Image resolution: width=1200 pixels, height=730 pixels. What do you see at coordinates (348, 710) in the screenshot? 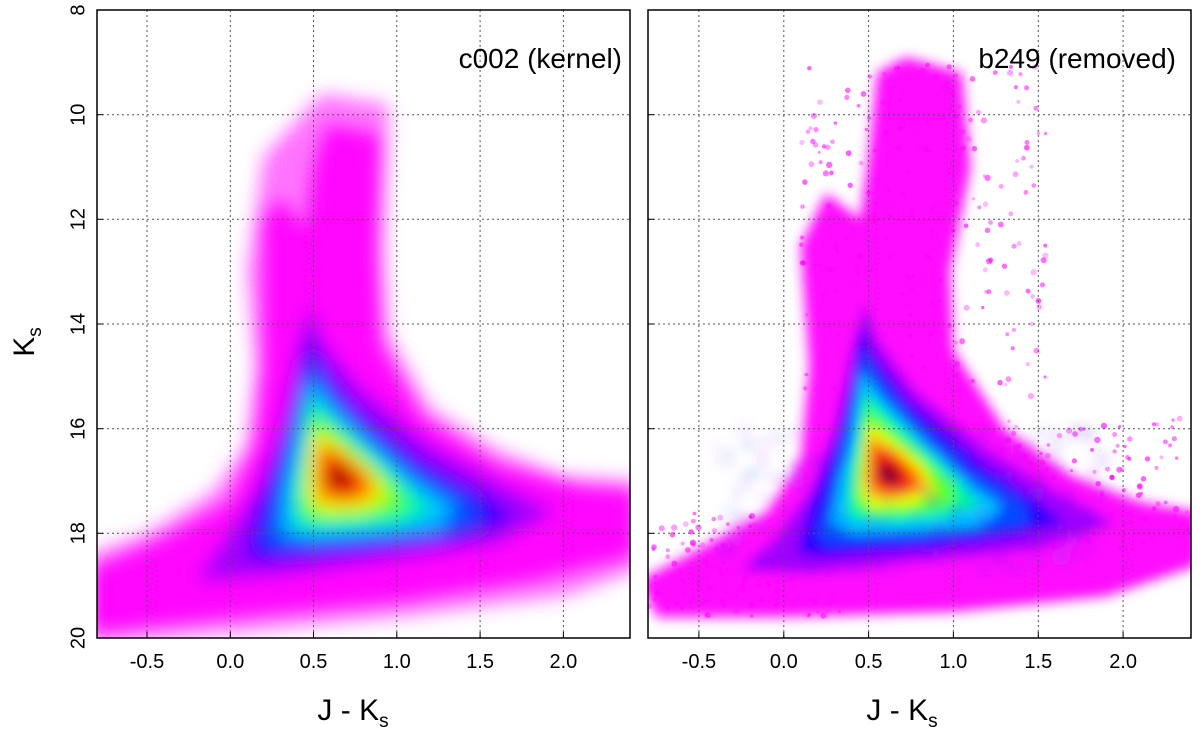
I see `left-x-axis-label-main: J - K` at bounding box center [348, 710].